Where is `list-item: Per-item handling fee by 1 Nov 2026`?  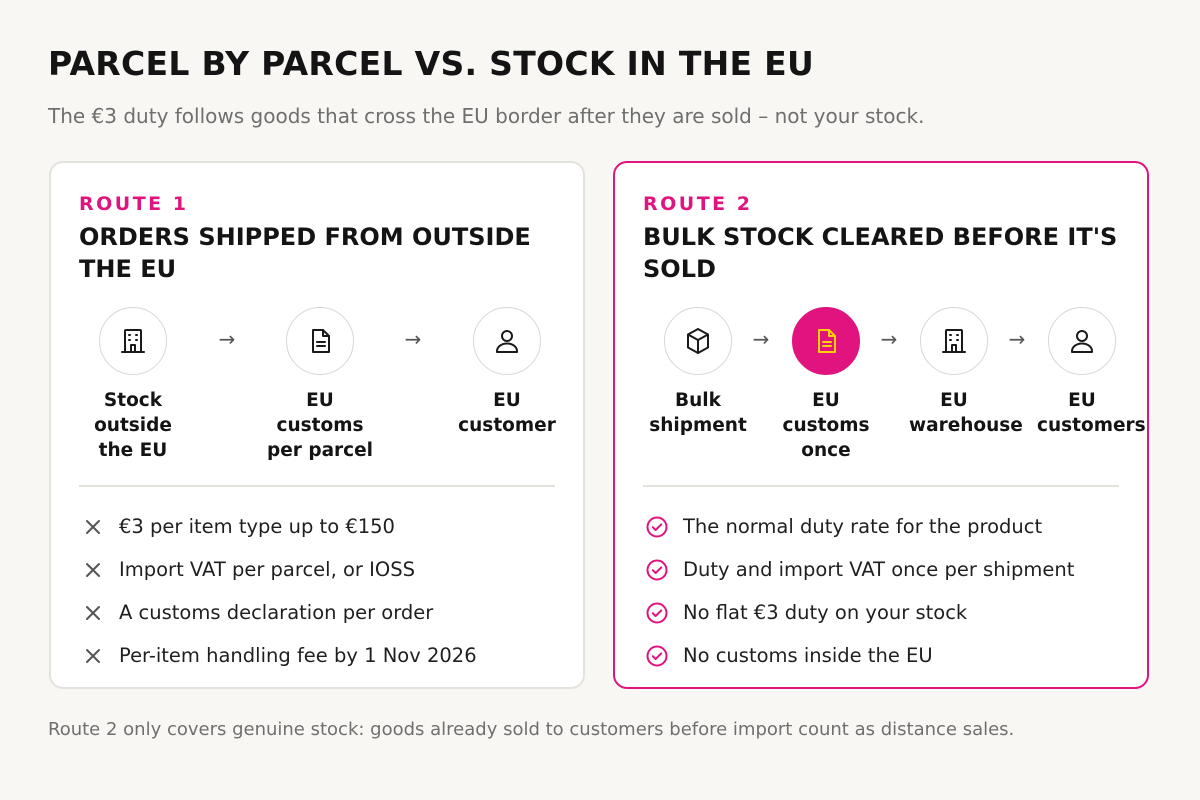 list-item: Per-item handling fee by 1 Nov 2026 is located at coordinates (278, 655).